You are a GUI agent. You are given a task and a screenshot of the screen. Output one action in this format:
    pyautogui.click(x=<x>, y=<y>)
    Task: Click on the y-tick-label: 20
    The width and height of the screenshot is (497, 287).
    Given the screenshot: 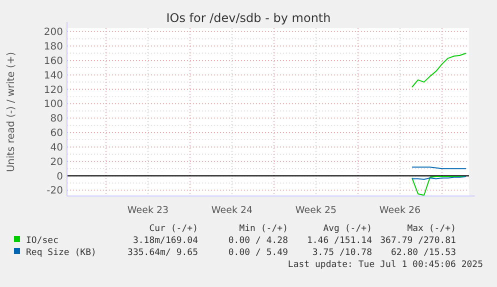 What is the action you would take?
    pyautogui.click(x=56, y=162)
    